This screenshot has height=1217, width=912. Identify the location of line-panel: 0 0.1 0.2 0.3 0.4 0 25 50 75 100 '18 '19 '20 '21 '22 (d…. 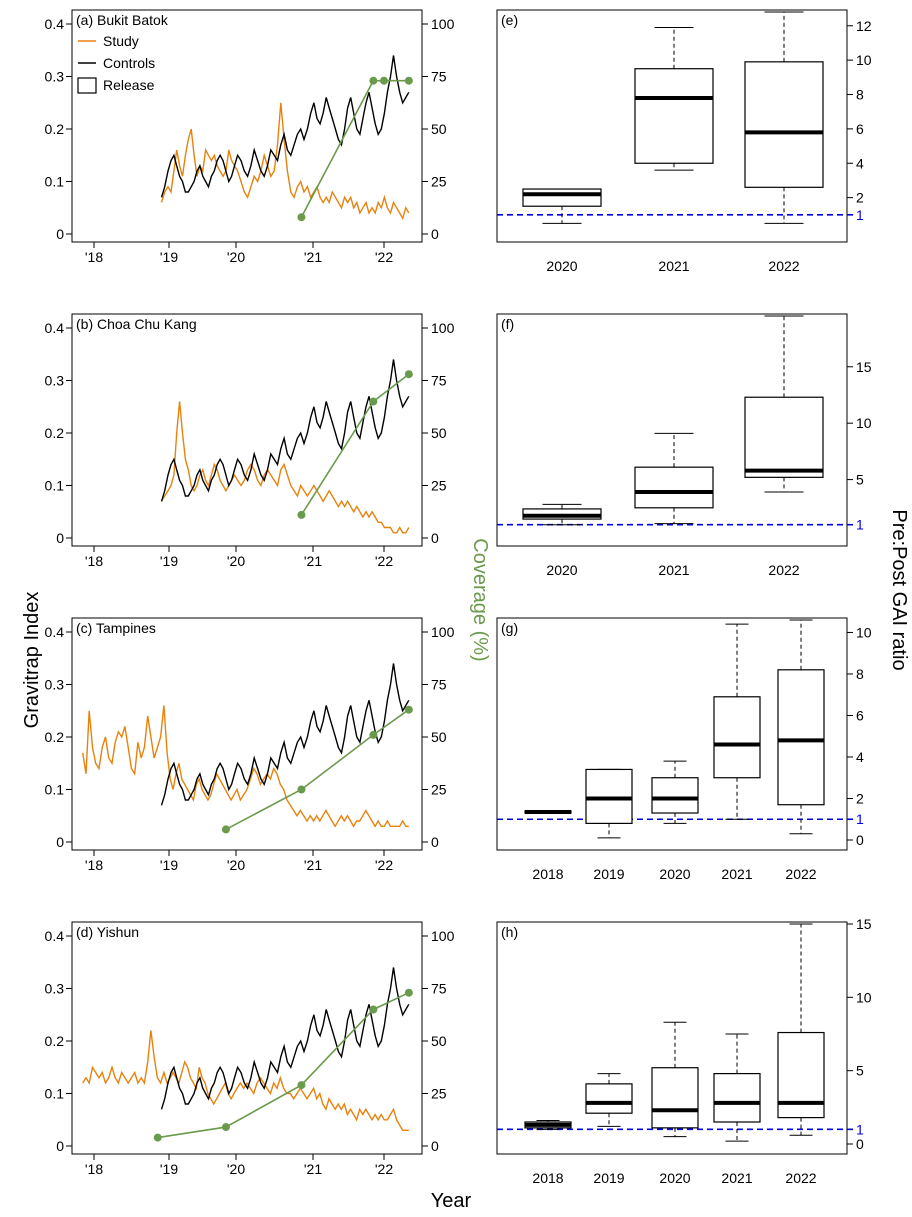
(250, 1049).